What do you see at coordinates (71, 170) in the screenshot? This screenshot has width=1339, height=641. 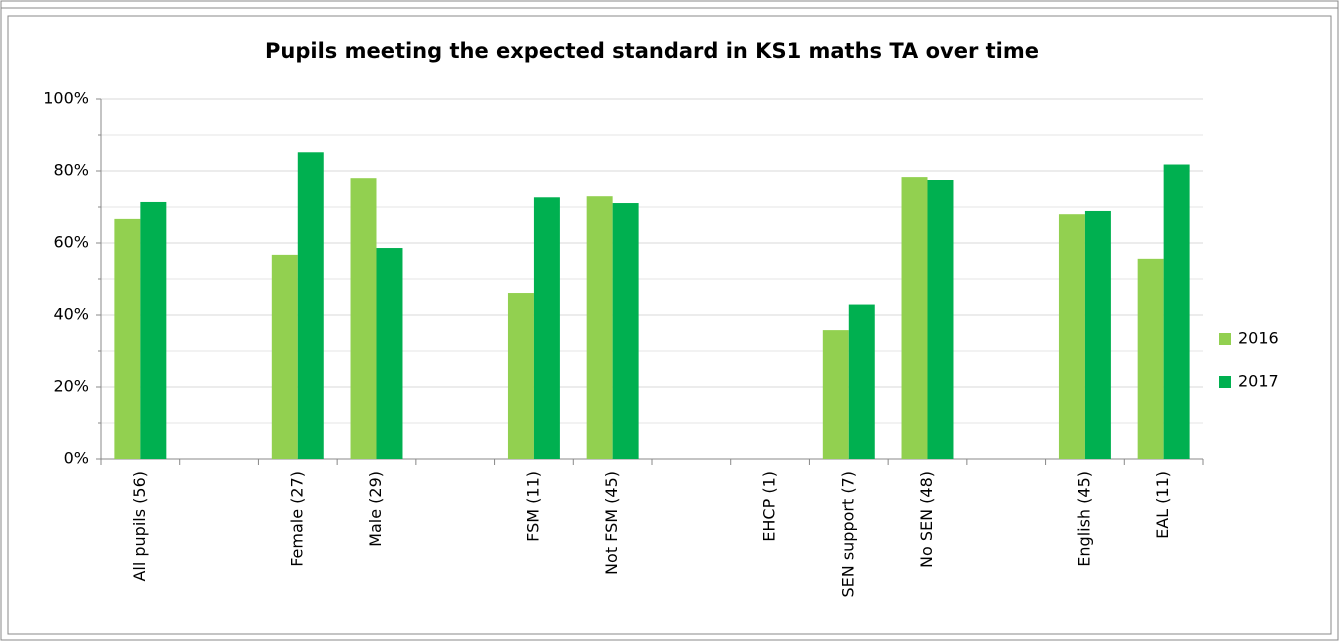 I see `y-tick-label: 80%` at bounding box center [71, 170].